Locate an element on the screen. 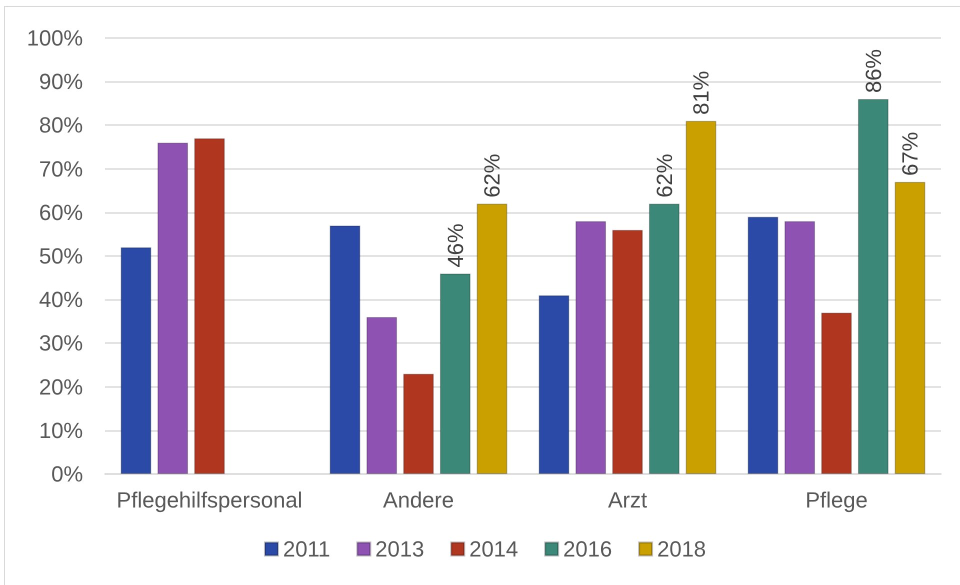 The image size is (960, 585). legend-label: 2016 is located at coordinates (587, 549).